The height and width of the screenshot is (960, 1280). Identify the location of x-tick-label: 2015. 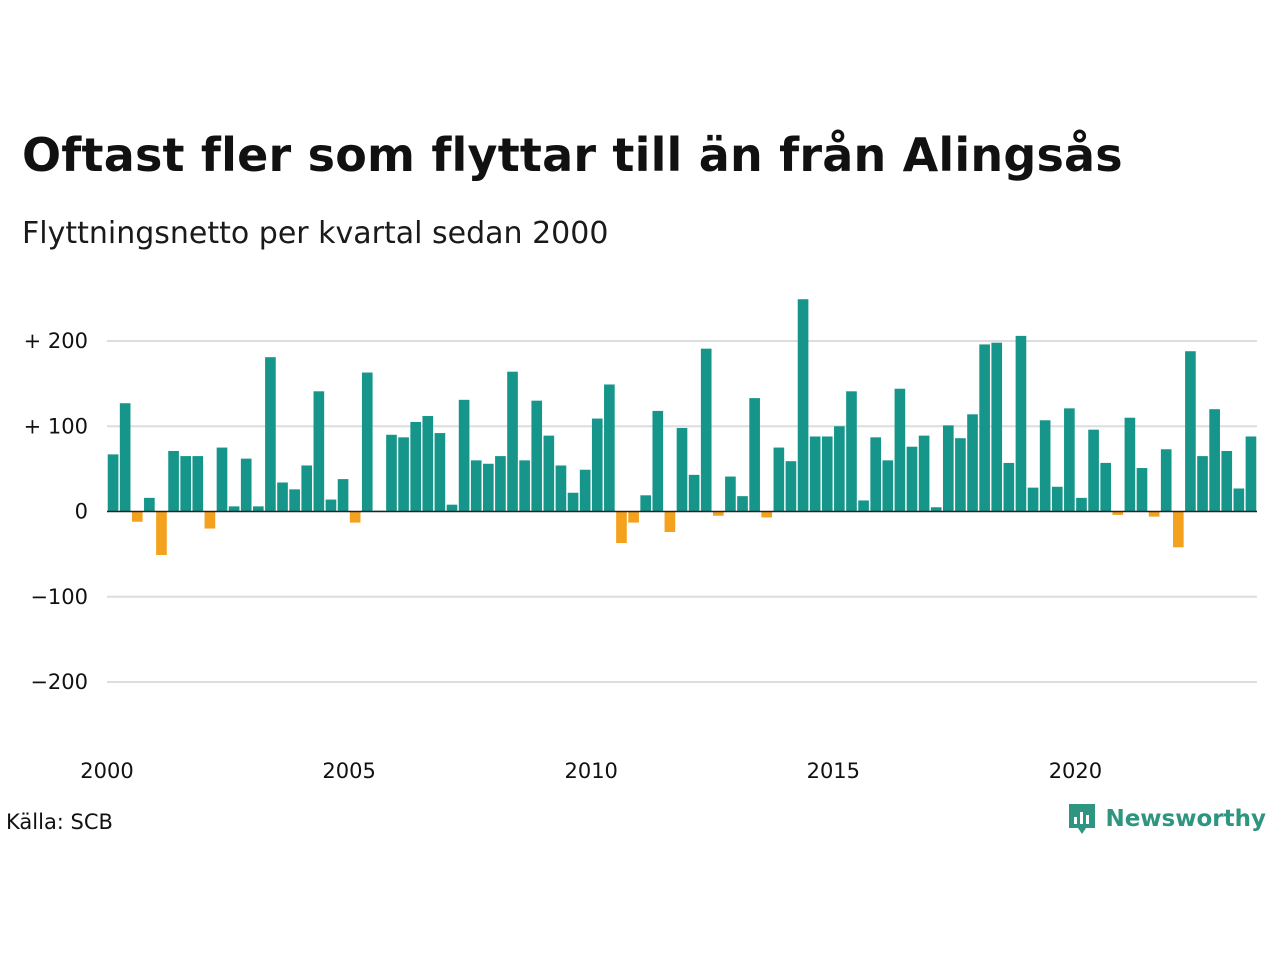
(833, 771).